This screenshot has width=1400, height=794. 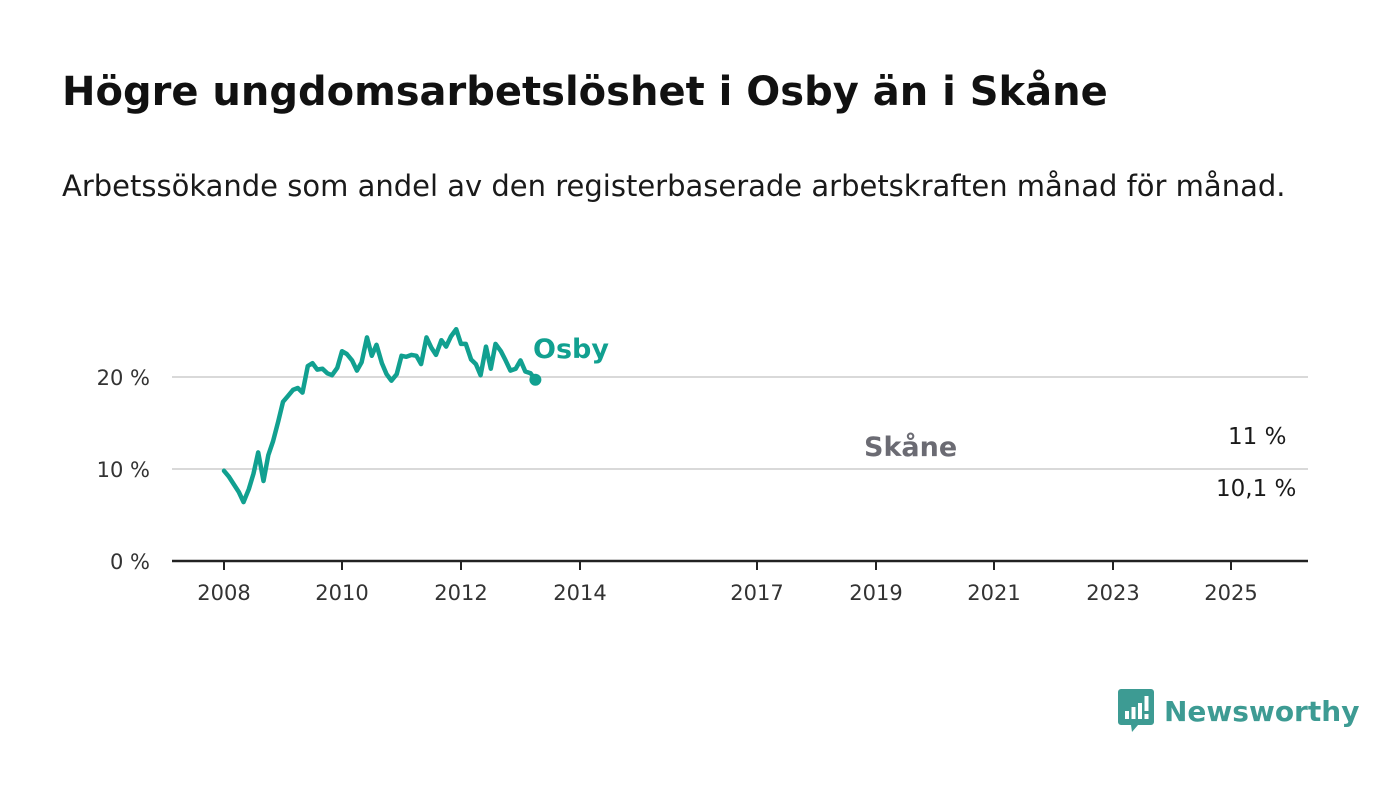 I want to click on x-tick-label: 2023, so click(x=1112, y=593).